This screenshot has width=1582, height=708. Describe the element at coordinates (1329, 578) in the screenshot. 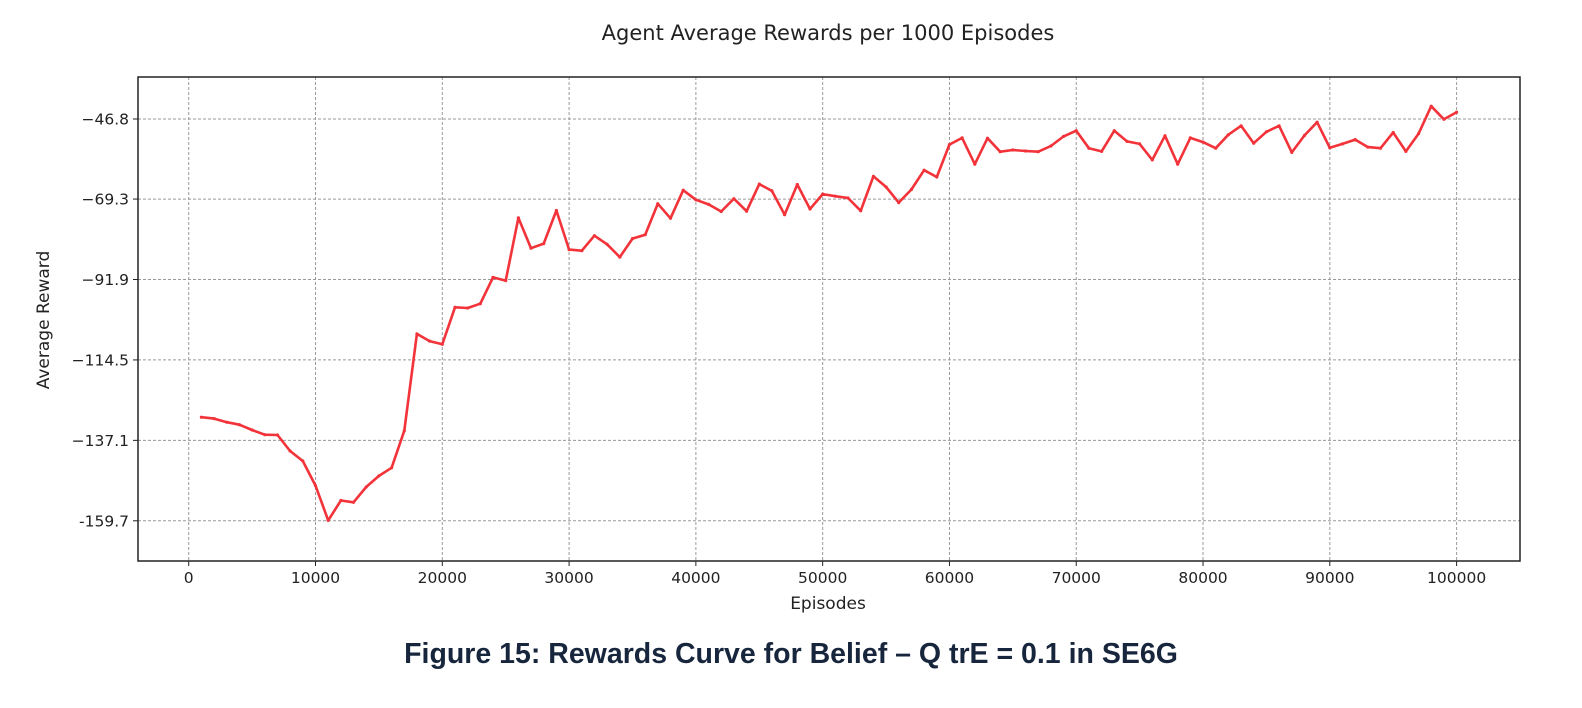

I see `x-tick-label: 90000` at that location.